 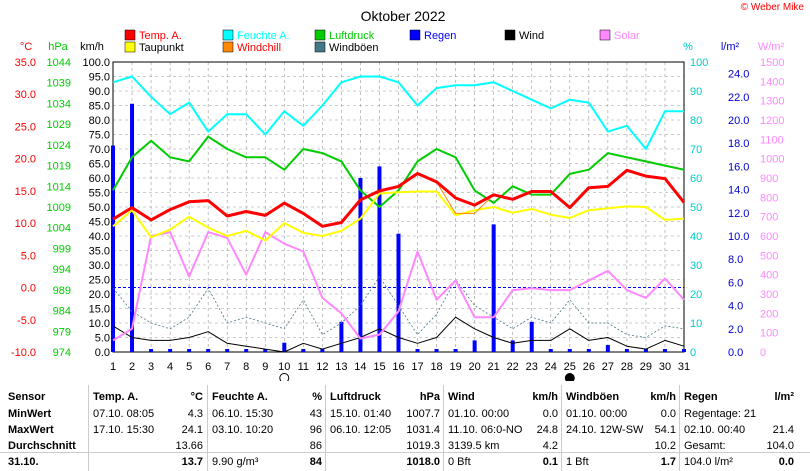 I want to click on kmh-tick-label: 55.0, so click(x=99, y=194).